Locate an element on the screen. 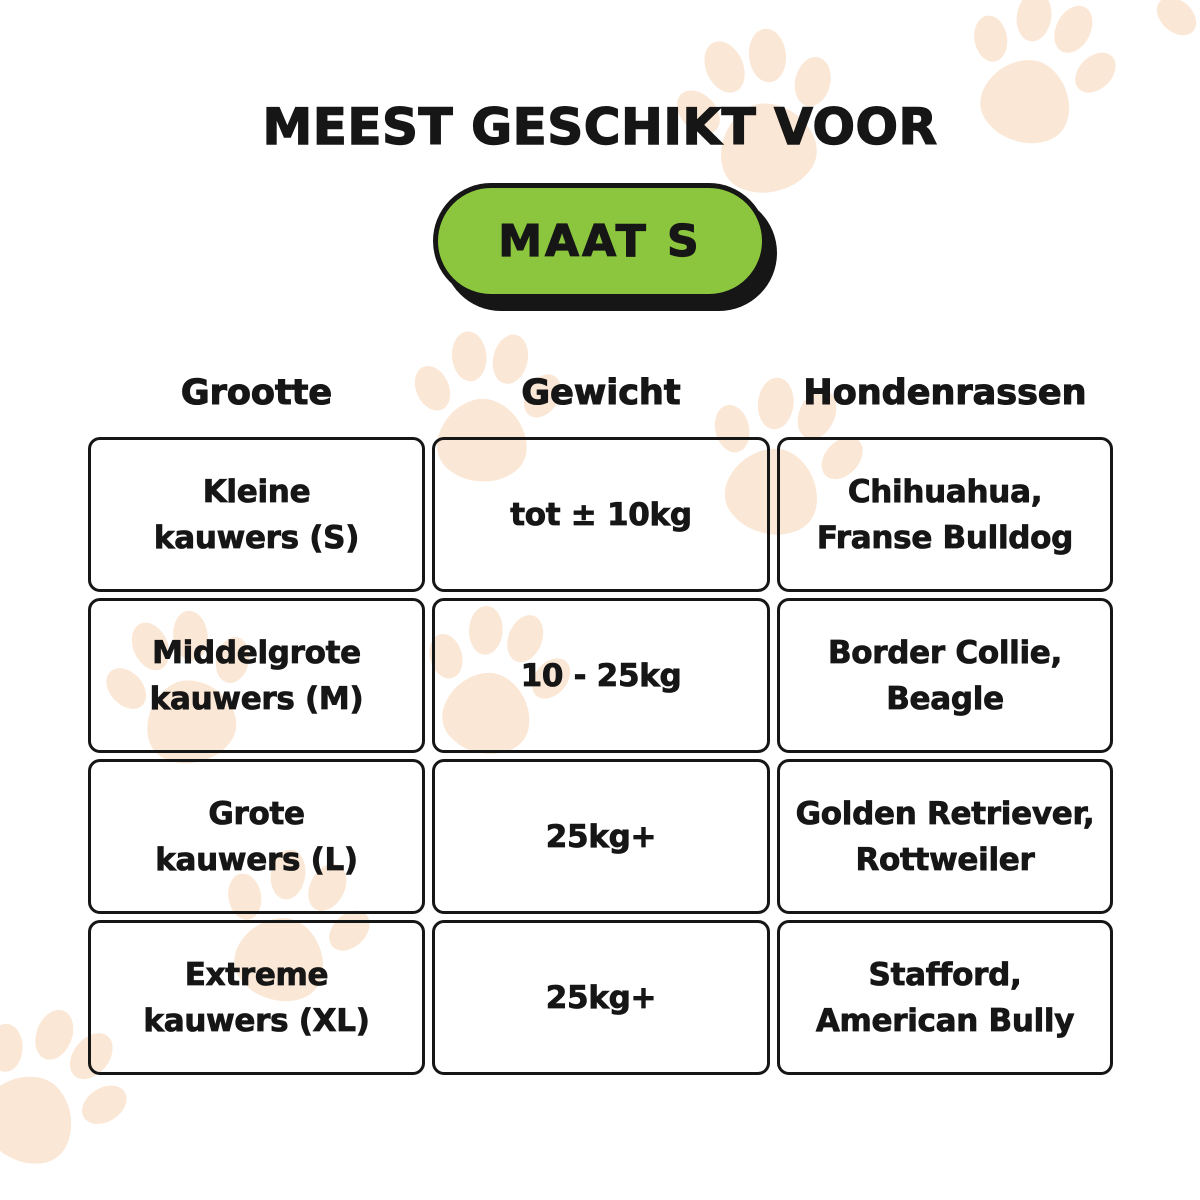 The image size is (1200, 1200). column-header-gewicht: Gewicht is located at coordinates (601, 392).